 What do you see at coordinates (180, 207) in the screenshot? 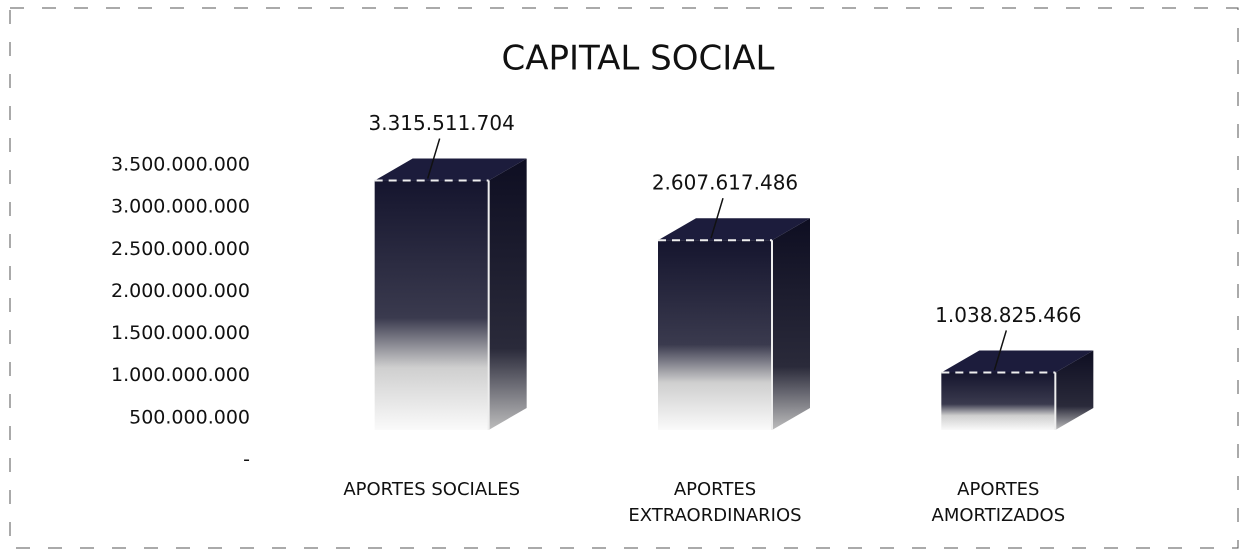
I see `y-tick-label: 3.000.000.000` at bounding box center [180, 207].